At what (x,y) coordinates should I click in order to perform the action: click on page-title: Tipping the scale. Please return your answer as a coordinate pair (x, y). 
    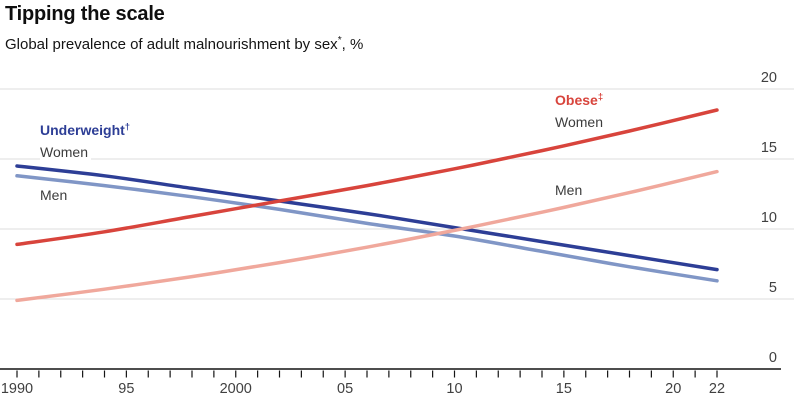
    Looking at the image, I should click on (85, 14).